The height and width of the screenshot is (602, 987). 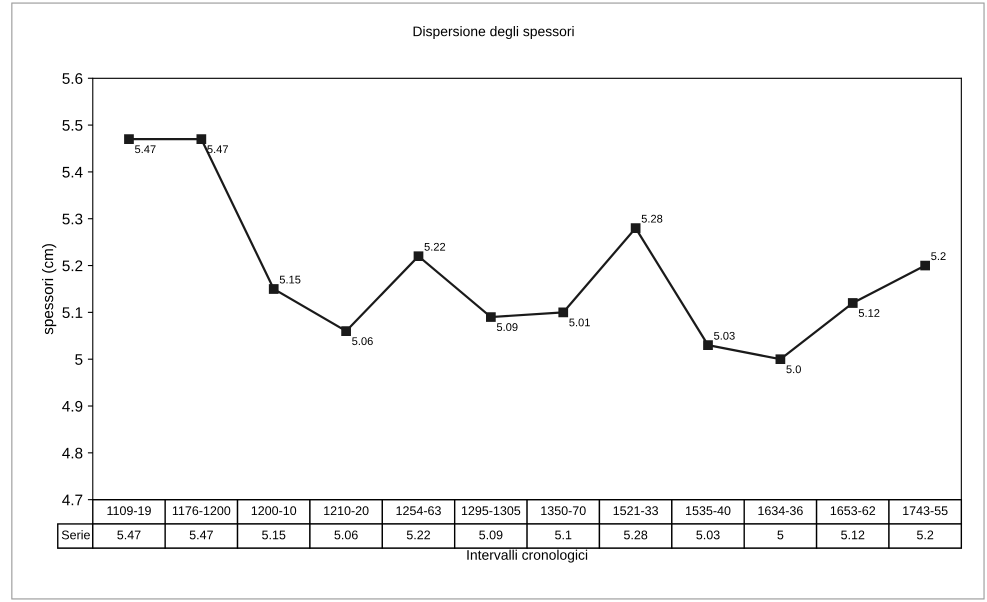 I want to click on y-tick-label: 5.3, so click(x=72, y=219).